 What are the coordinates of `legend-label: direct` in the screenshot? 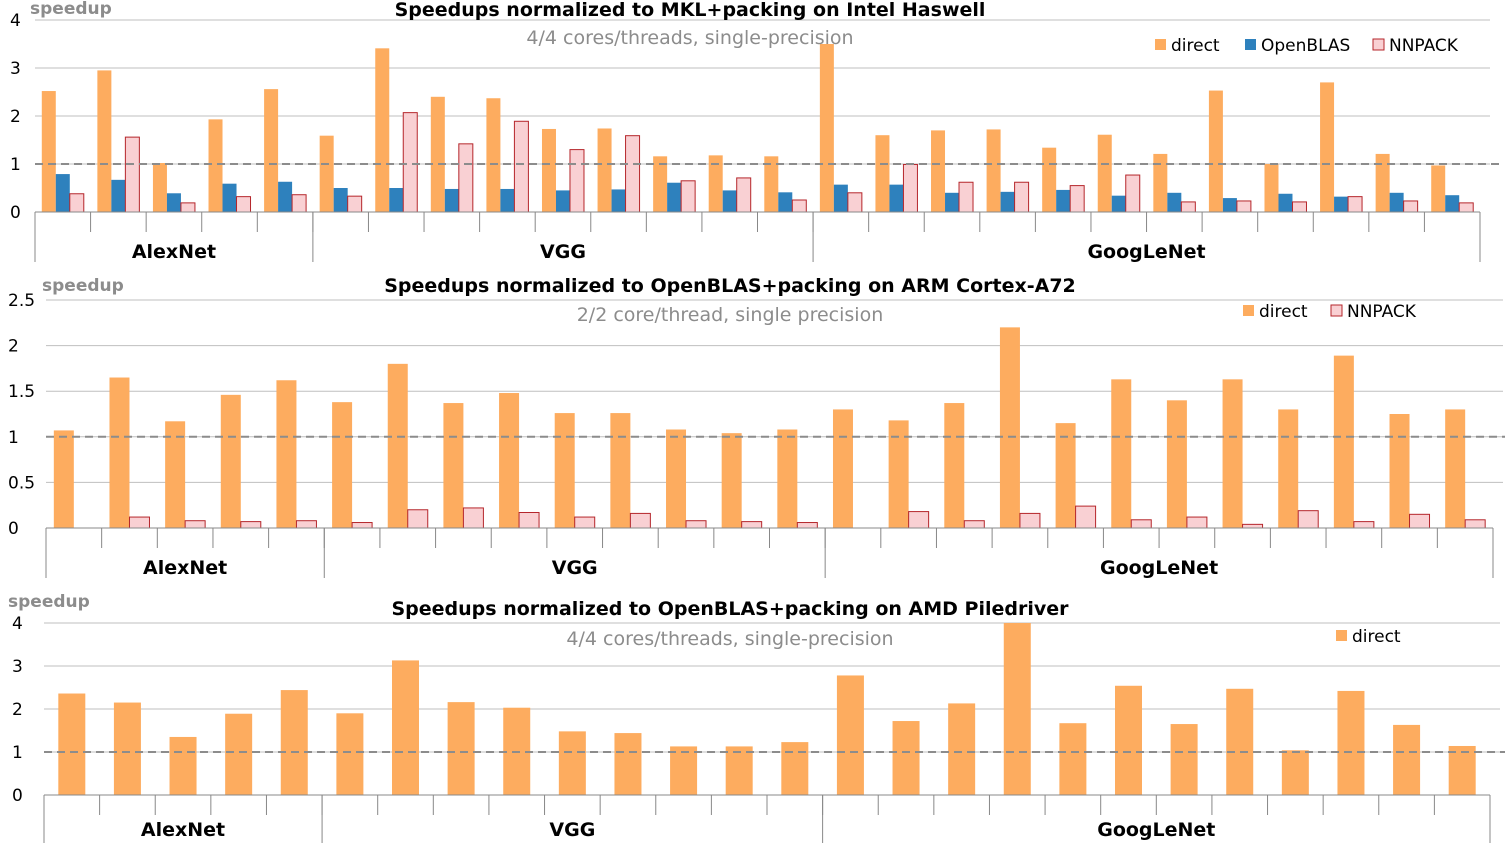 It's located at (1195, 46).